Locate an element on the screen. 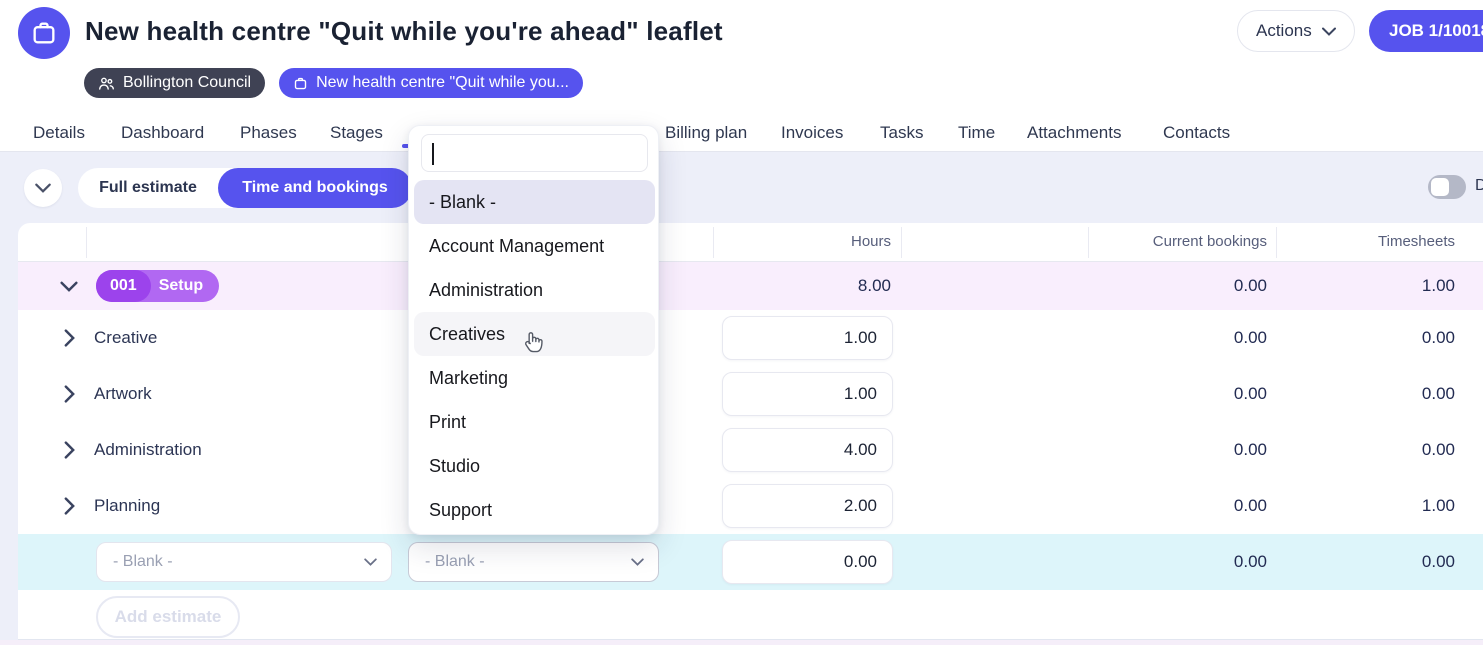 Image resolution: width=1483 pixels, height=645 pixels. estimate-row: Administration 4.00 0.00 0.00 is located at coordinates (750, 450).